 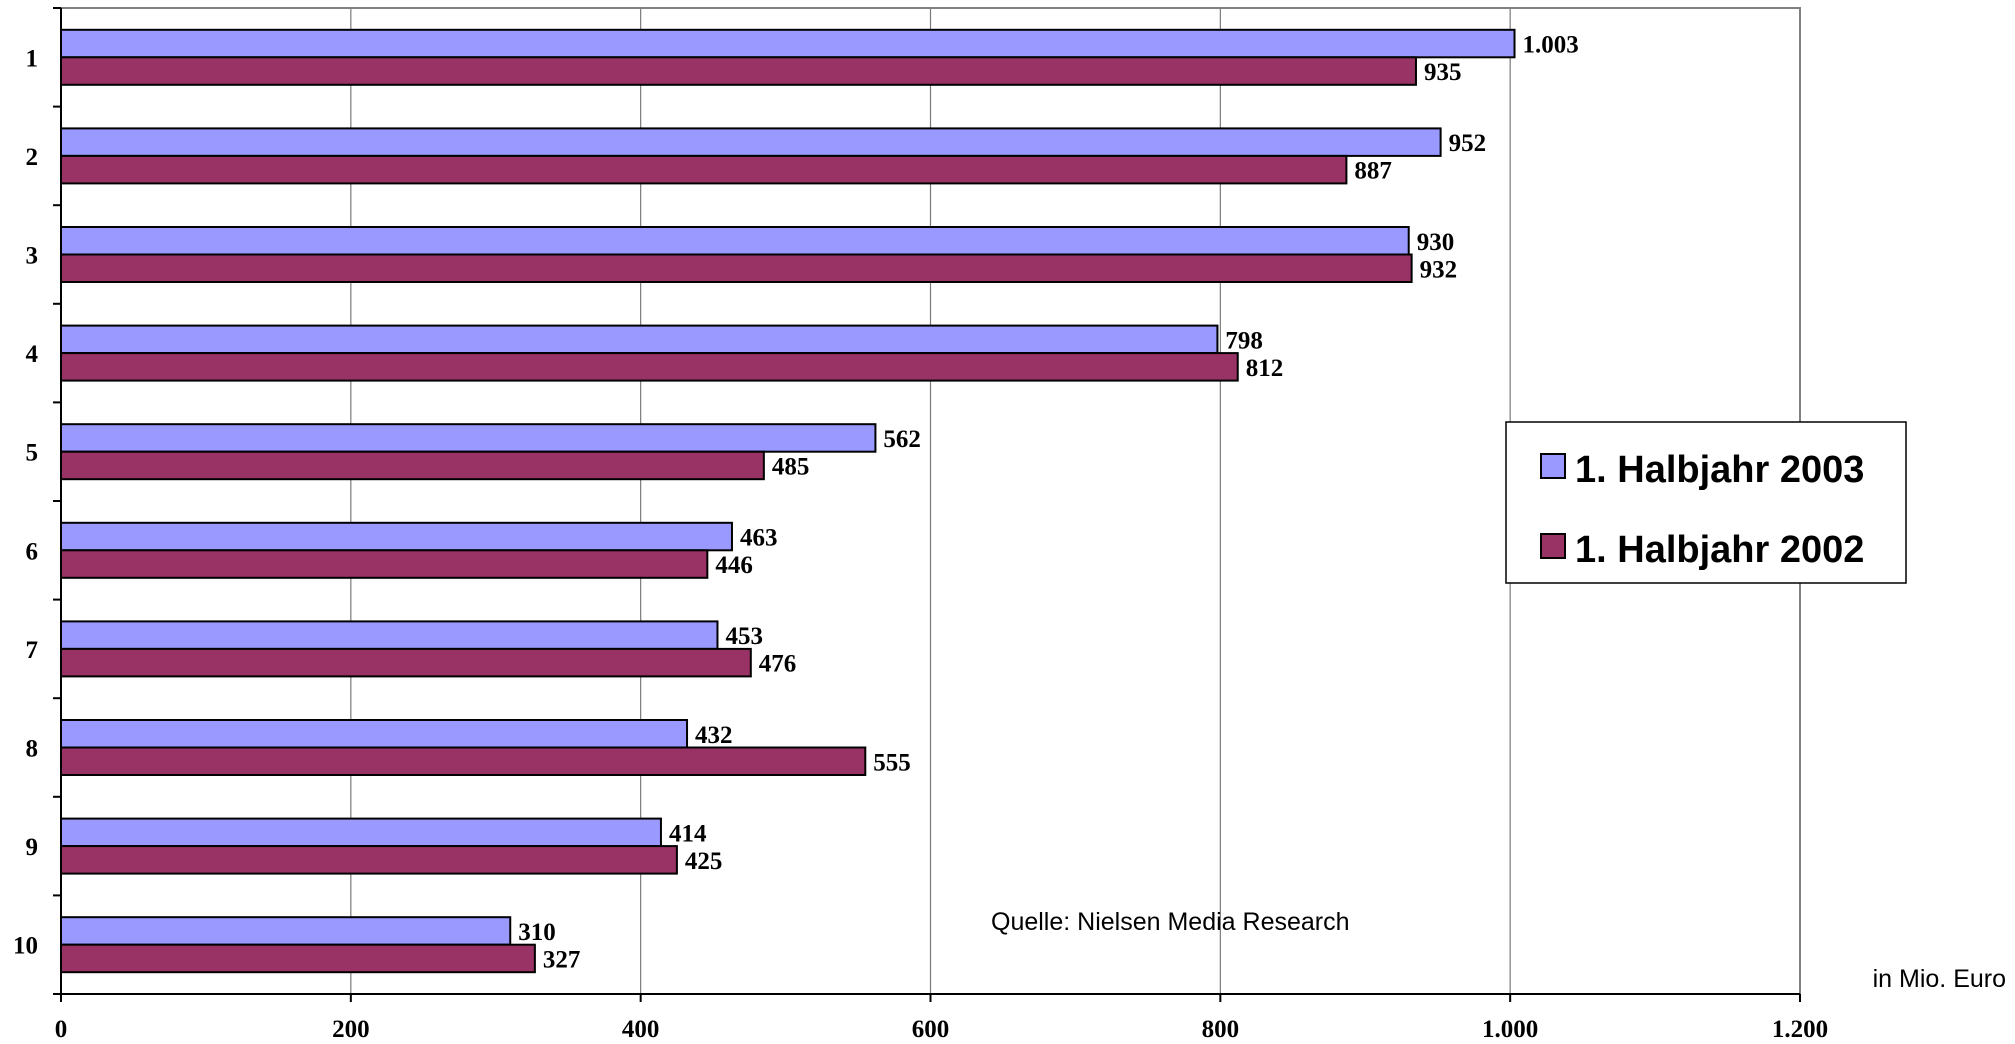 I want to click on legend-label-2002: 1. Halbjahr 2002, so click(x=1719, y=550).